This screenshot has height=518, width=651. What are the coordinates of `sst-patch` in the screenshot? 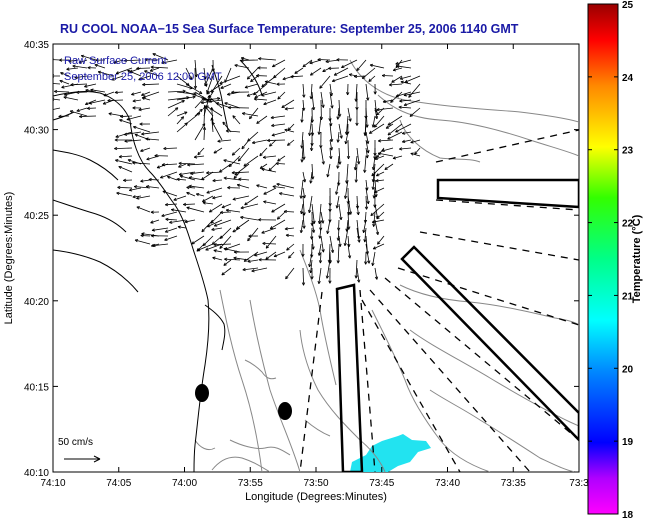 It's located at (390, 453).